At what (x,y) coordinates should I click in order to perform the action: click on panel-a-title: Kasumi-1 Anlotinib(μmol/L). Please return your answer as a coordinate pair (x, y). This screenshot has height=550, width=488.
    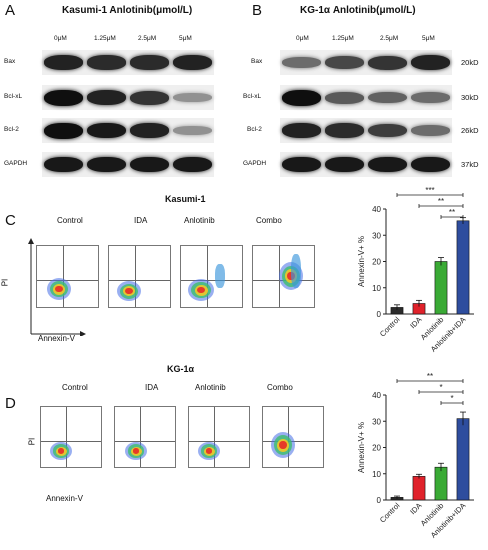
    Looking at the image, I should click on (127, 10).